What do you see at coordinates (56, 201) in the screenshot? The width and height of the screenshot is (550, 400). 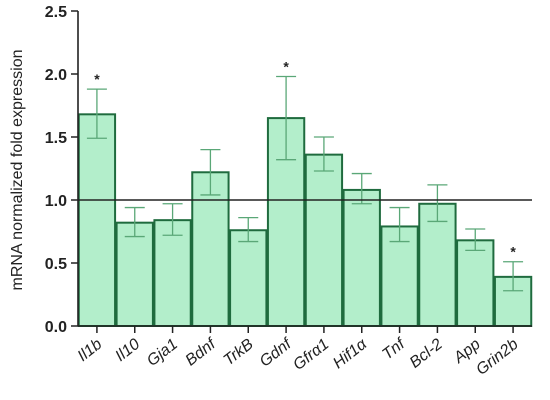 I see `y-tick-label: 1.0` at bounding box center [56, 201].